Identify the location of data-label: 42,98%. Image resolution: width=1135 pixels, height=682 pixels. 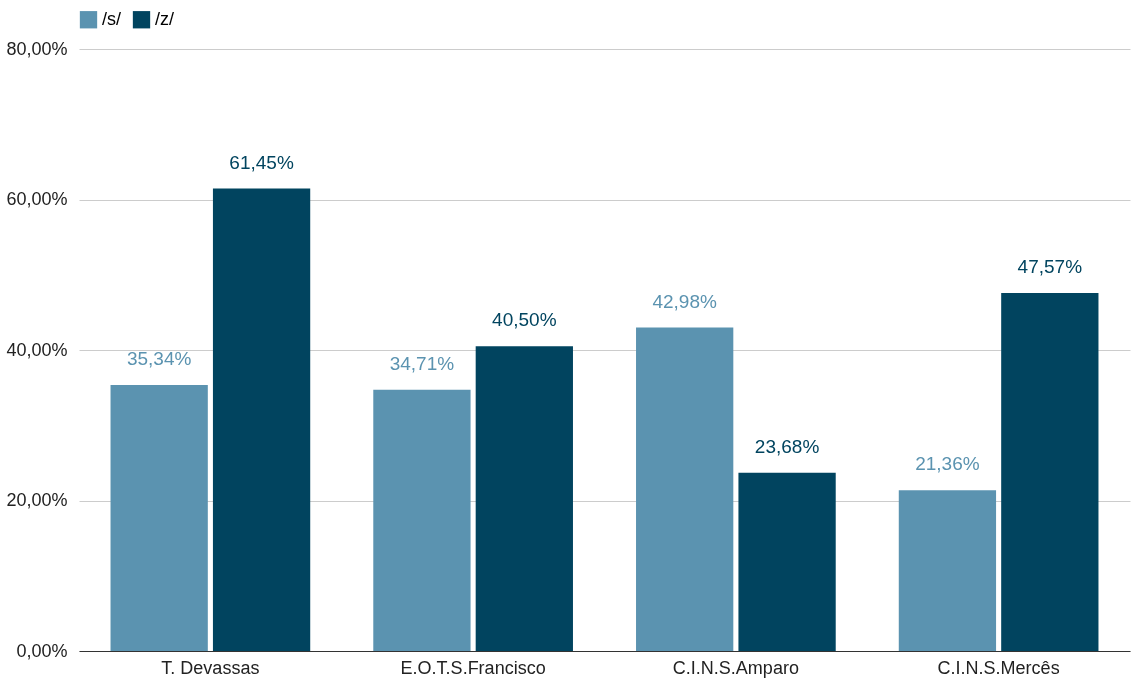
(684, 301).